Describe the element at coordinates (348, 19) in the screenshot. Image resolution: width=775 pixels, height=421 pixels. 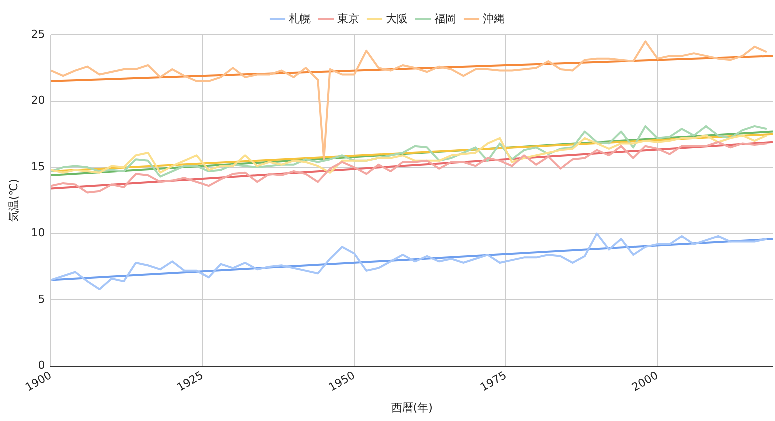
I see `legend-label: 東京` at that location.